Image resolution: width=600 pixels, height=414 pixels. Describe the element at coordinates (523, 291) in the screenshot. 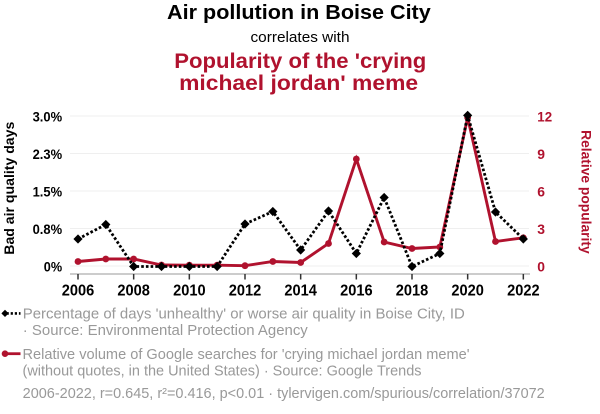

I see `svg-text: 2022` at that location.